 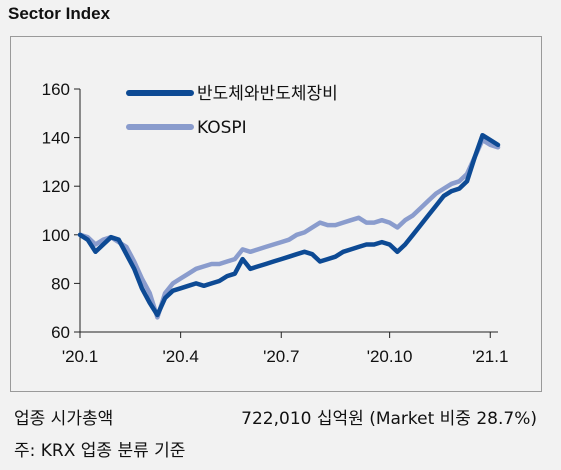 What do you see at coordinates (60, 332) in the screenshot?
I see `y-tick-label: 60` at bounding box center [60, 332].